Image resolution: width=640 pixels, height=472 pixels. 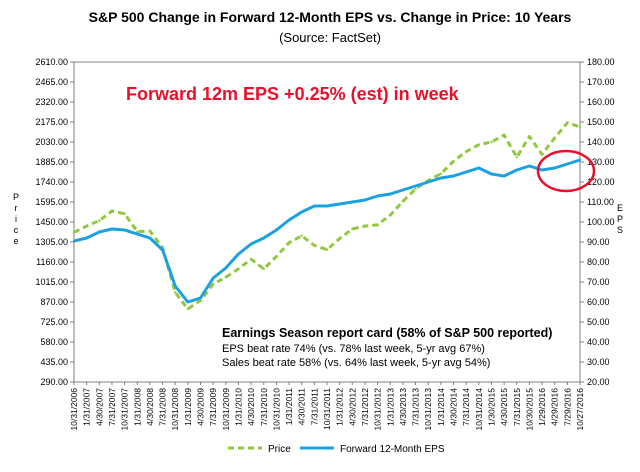 What do you see at coordinates (620, 208) in the screenshot?
I see `y-right-axis-title-letter: E` at bounding box center [620, 208].